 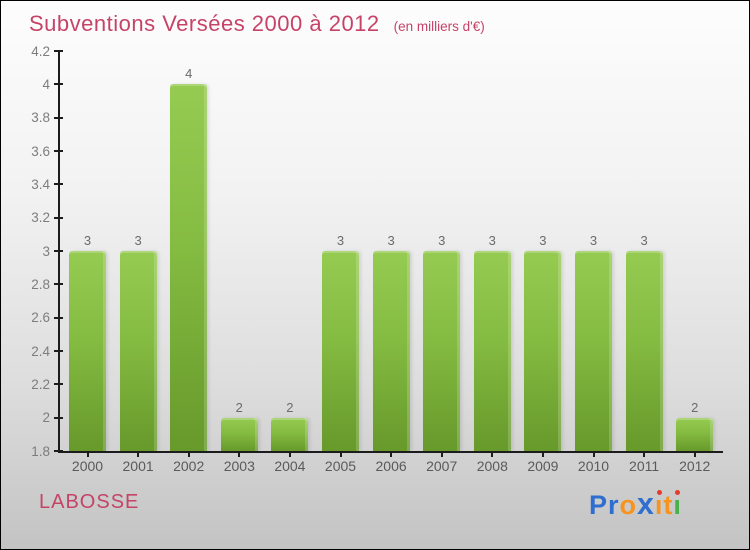 I want to click on x-axis-tick-label: 2001, so click(x=138, y=466).